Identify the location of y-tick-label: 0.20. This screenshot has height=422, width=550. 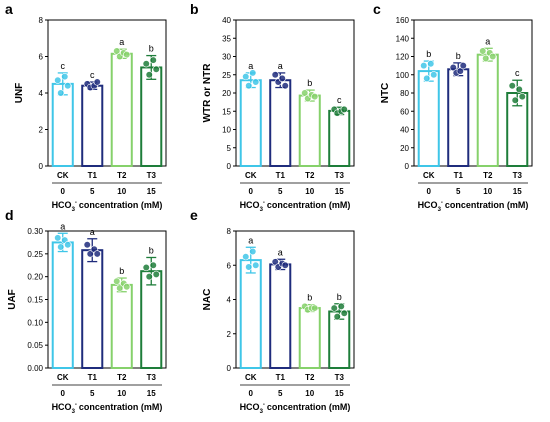
(35, 277).